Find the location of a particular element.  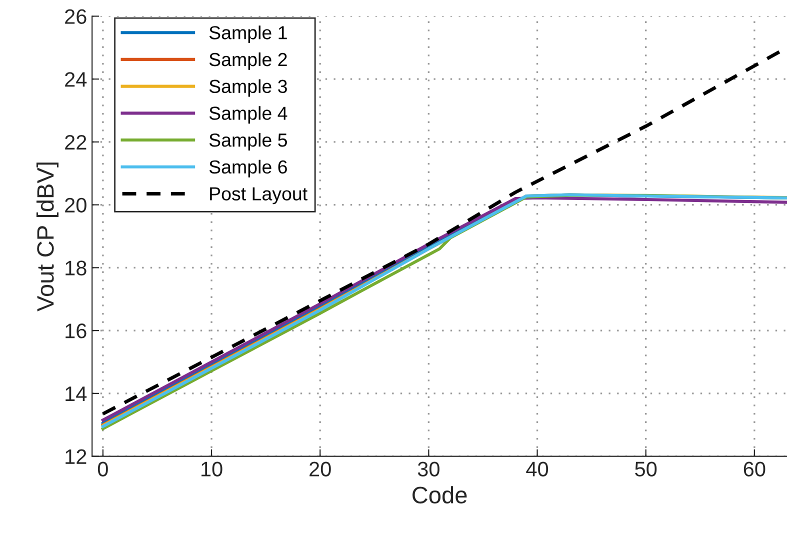

y-tick-label: 22 is located at coordinates (75, 142).